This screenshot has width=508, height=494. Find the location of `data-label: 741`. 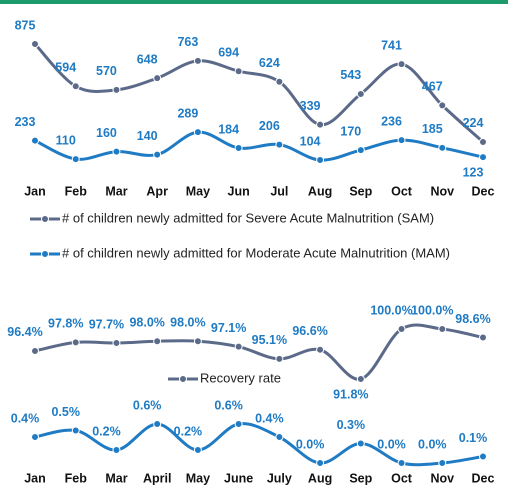

data-label: 741 is located at coordinates (391, 45).